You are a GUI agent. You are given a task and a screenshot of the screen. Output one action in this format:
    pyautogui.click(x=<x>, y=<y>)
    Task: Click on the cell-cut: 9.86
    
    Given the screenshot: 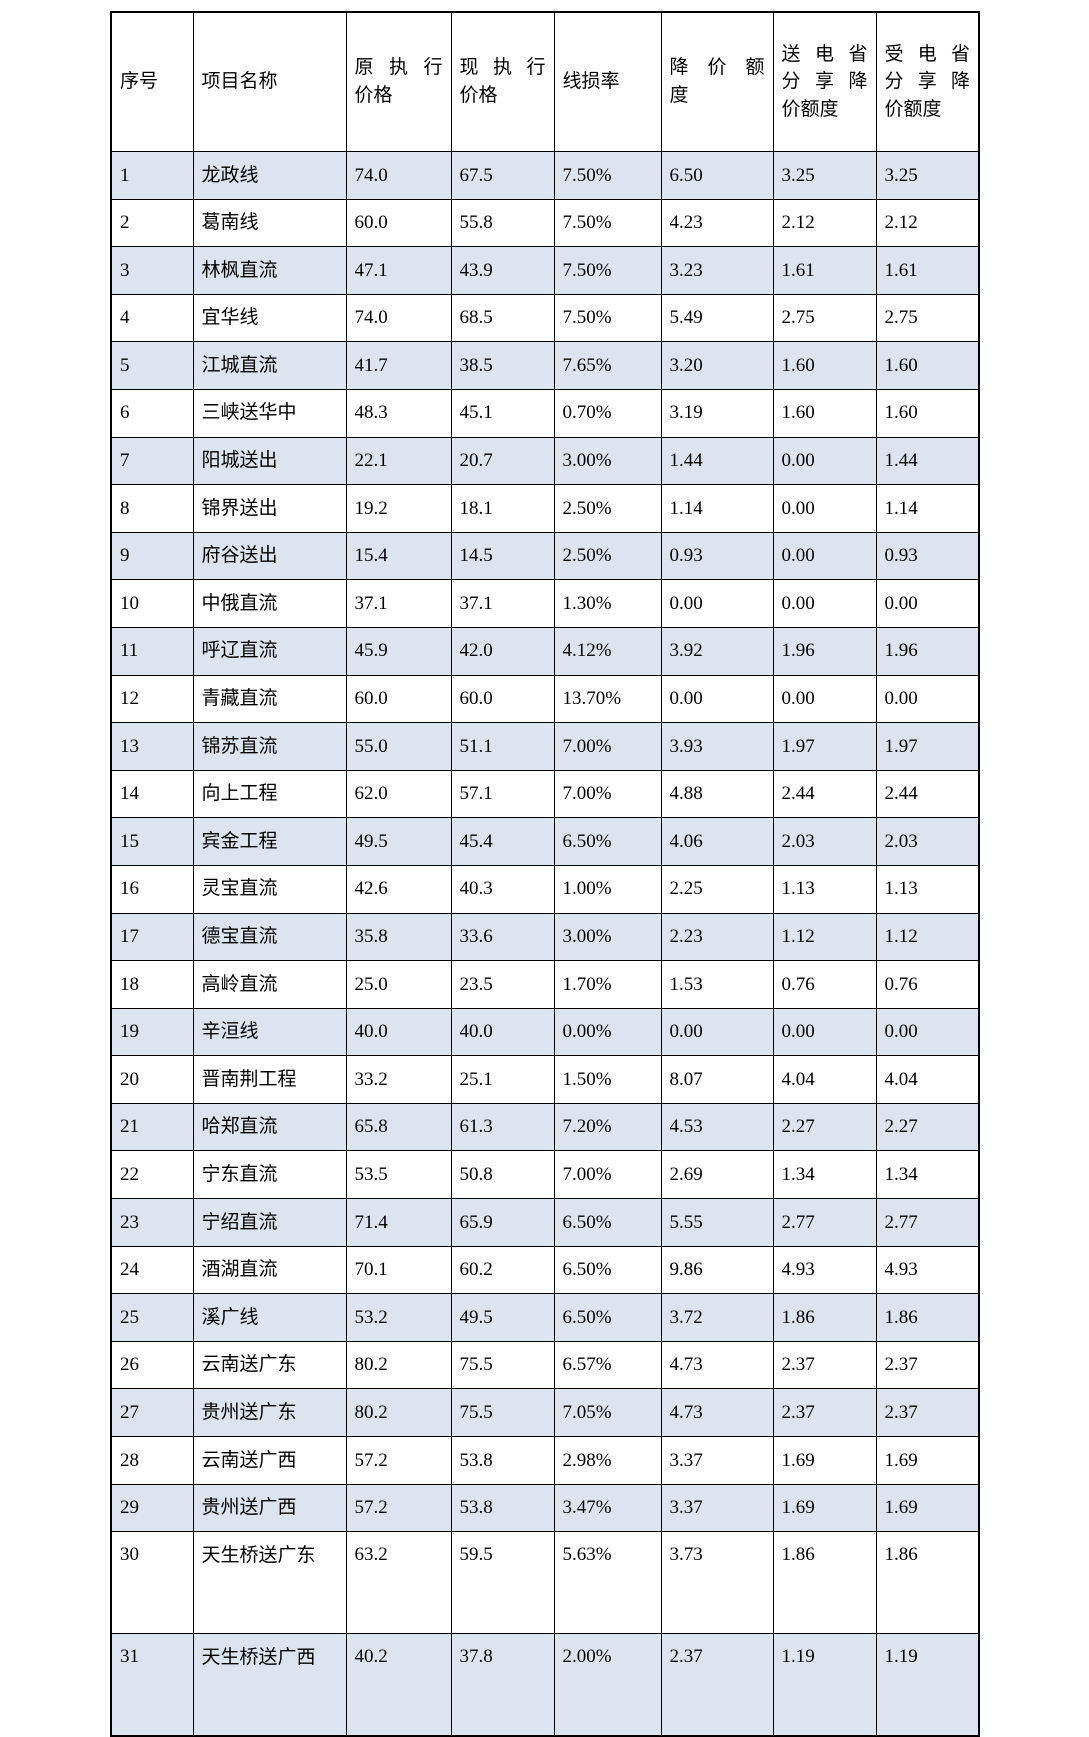 What is the action you would take?
    pyautogui.click(x=717, y=1270)
    